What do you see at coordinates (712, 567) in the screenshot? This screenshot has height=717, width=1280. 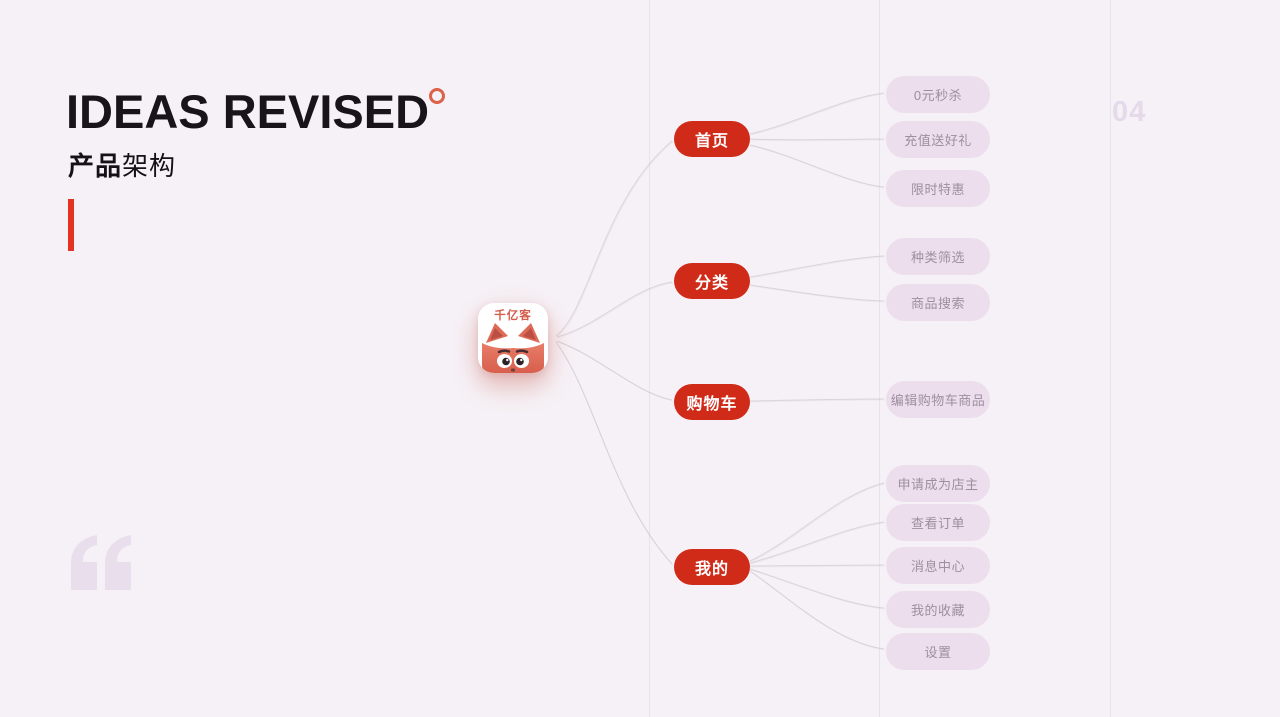 I see `branch-node-mine: 我的` at bounding box center [712, 567].